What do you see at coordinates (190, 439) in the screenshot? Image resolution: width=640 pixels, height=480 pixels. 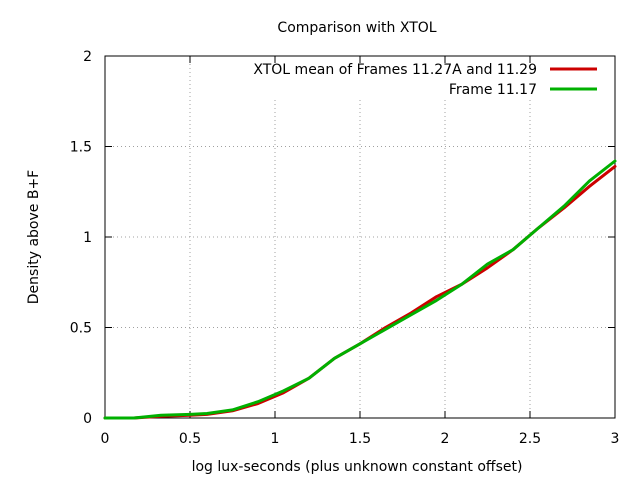 I see `x-tick-label: 0.5` at bounding box center [190, 439].